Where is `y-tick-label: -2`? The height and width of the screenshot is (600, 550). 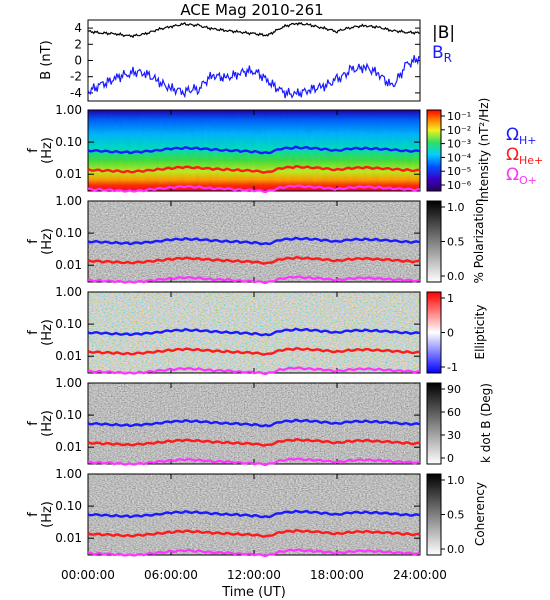
y-tick-label: -2 is located at coordinates (76, 77).